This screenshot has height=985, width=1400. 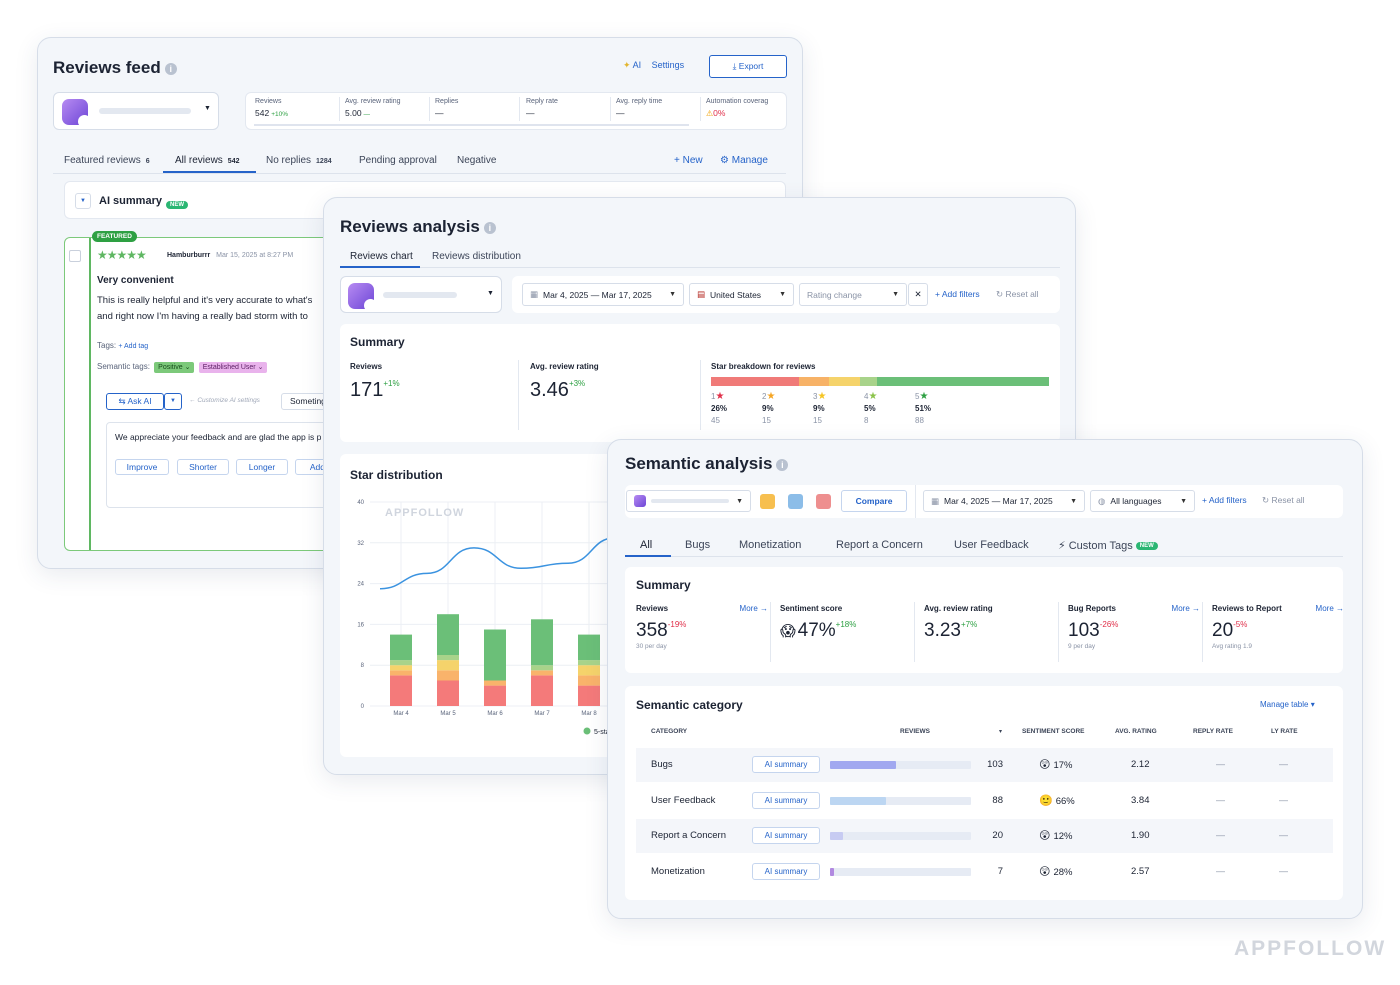 I want to click on compare-button: Compare, so click(x=874, y=501).